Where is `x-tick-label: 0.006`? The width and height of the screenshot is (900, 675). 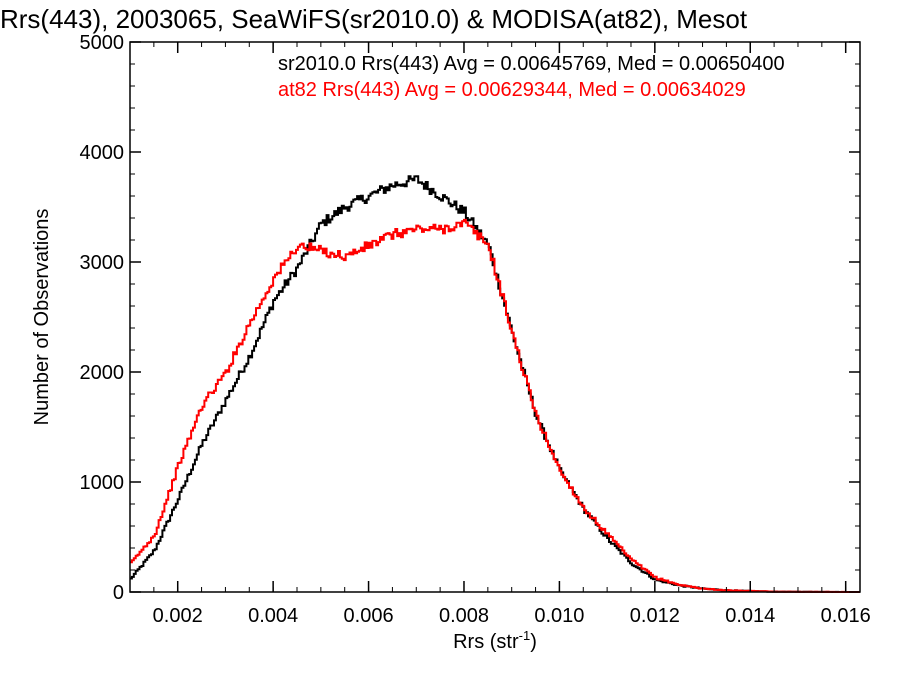 x-tick-label: 0.006 is located at coordinates (369, 616).